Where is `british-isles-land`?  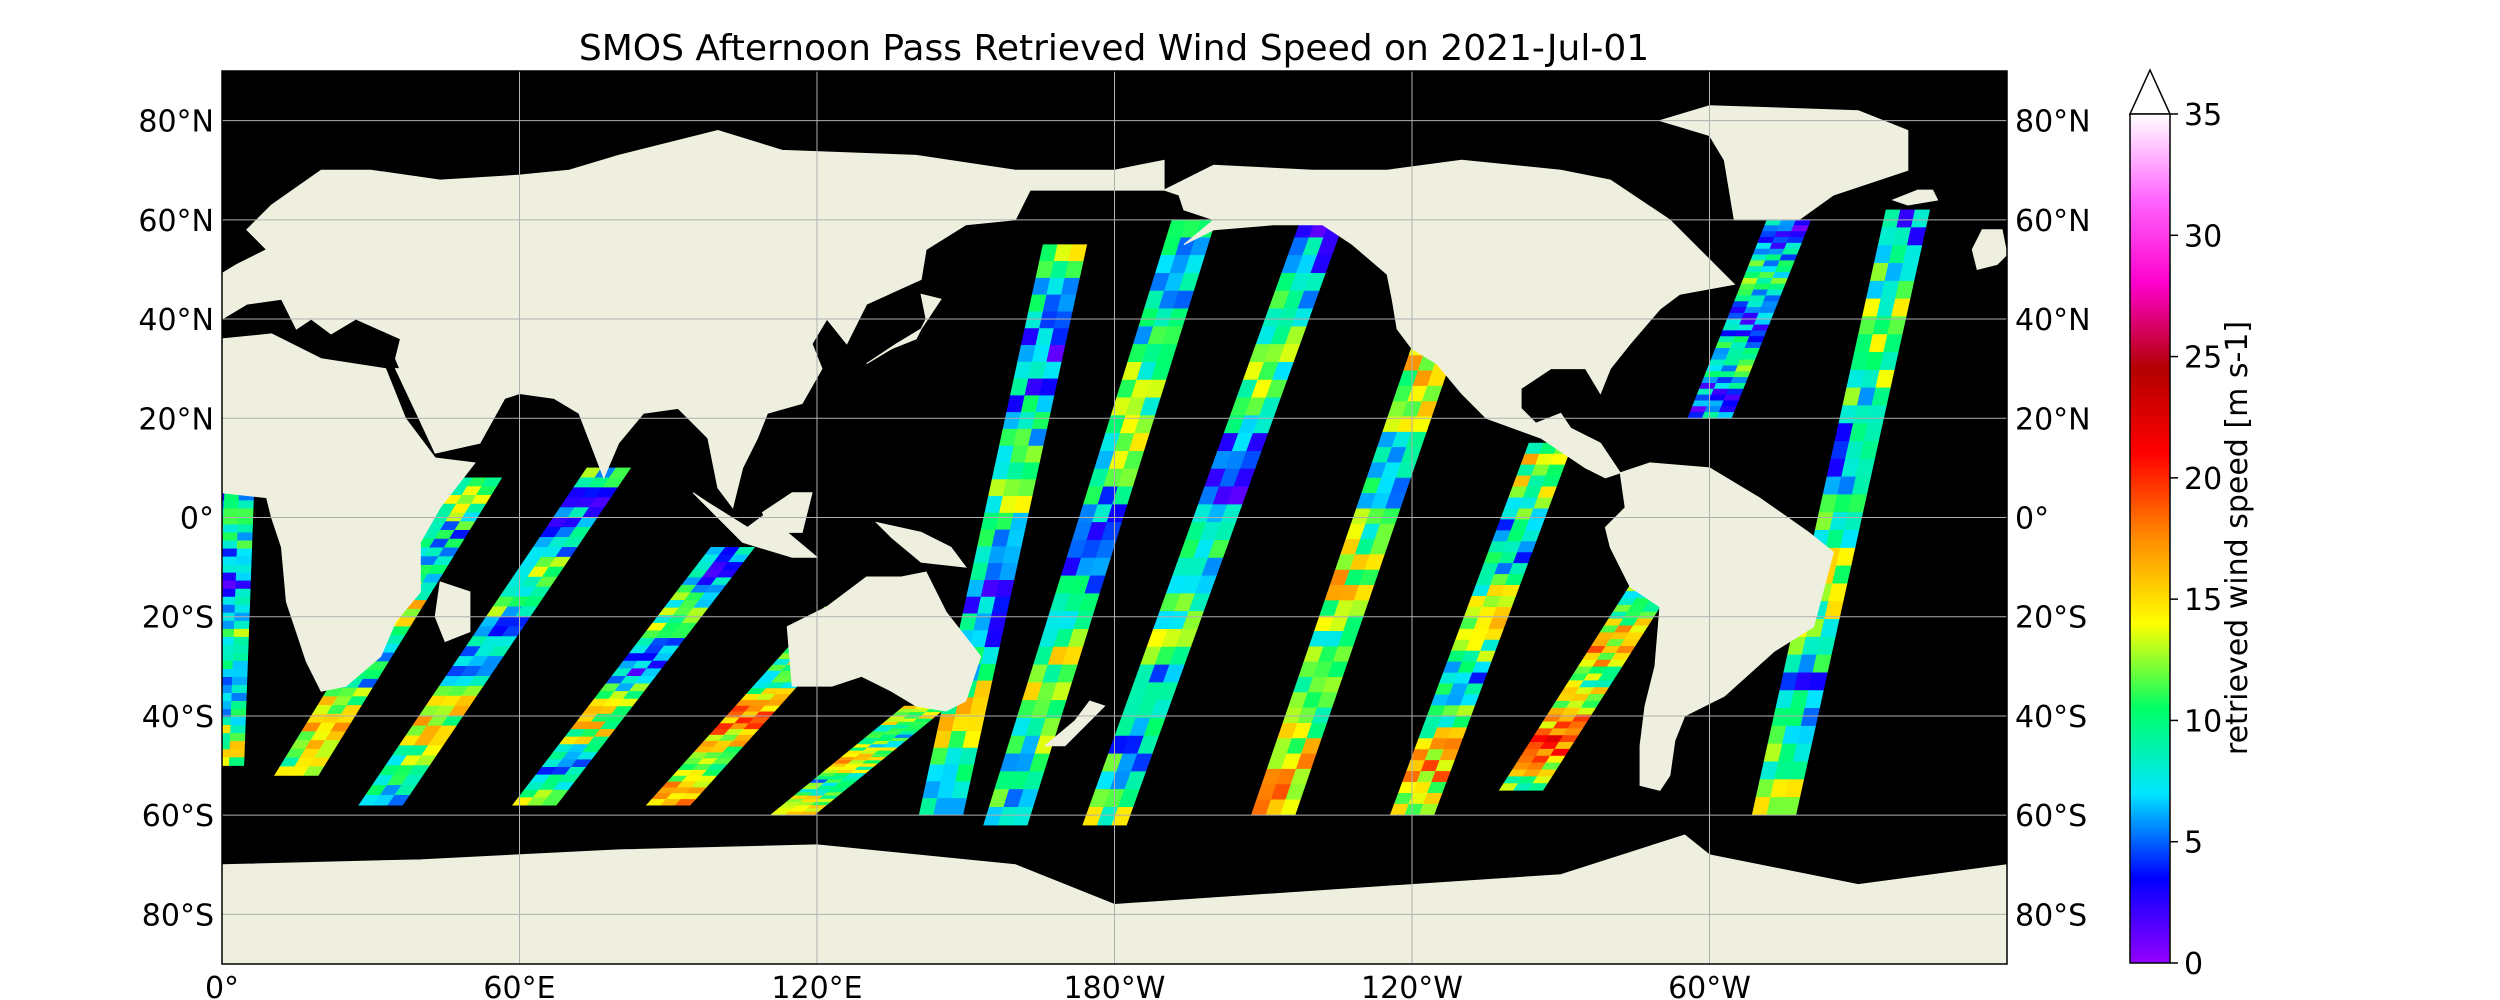
british-isles-land is located at coordinates (1989, 250).